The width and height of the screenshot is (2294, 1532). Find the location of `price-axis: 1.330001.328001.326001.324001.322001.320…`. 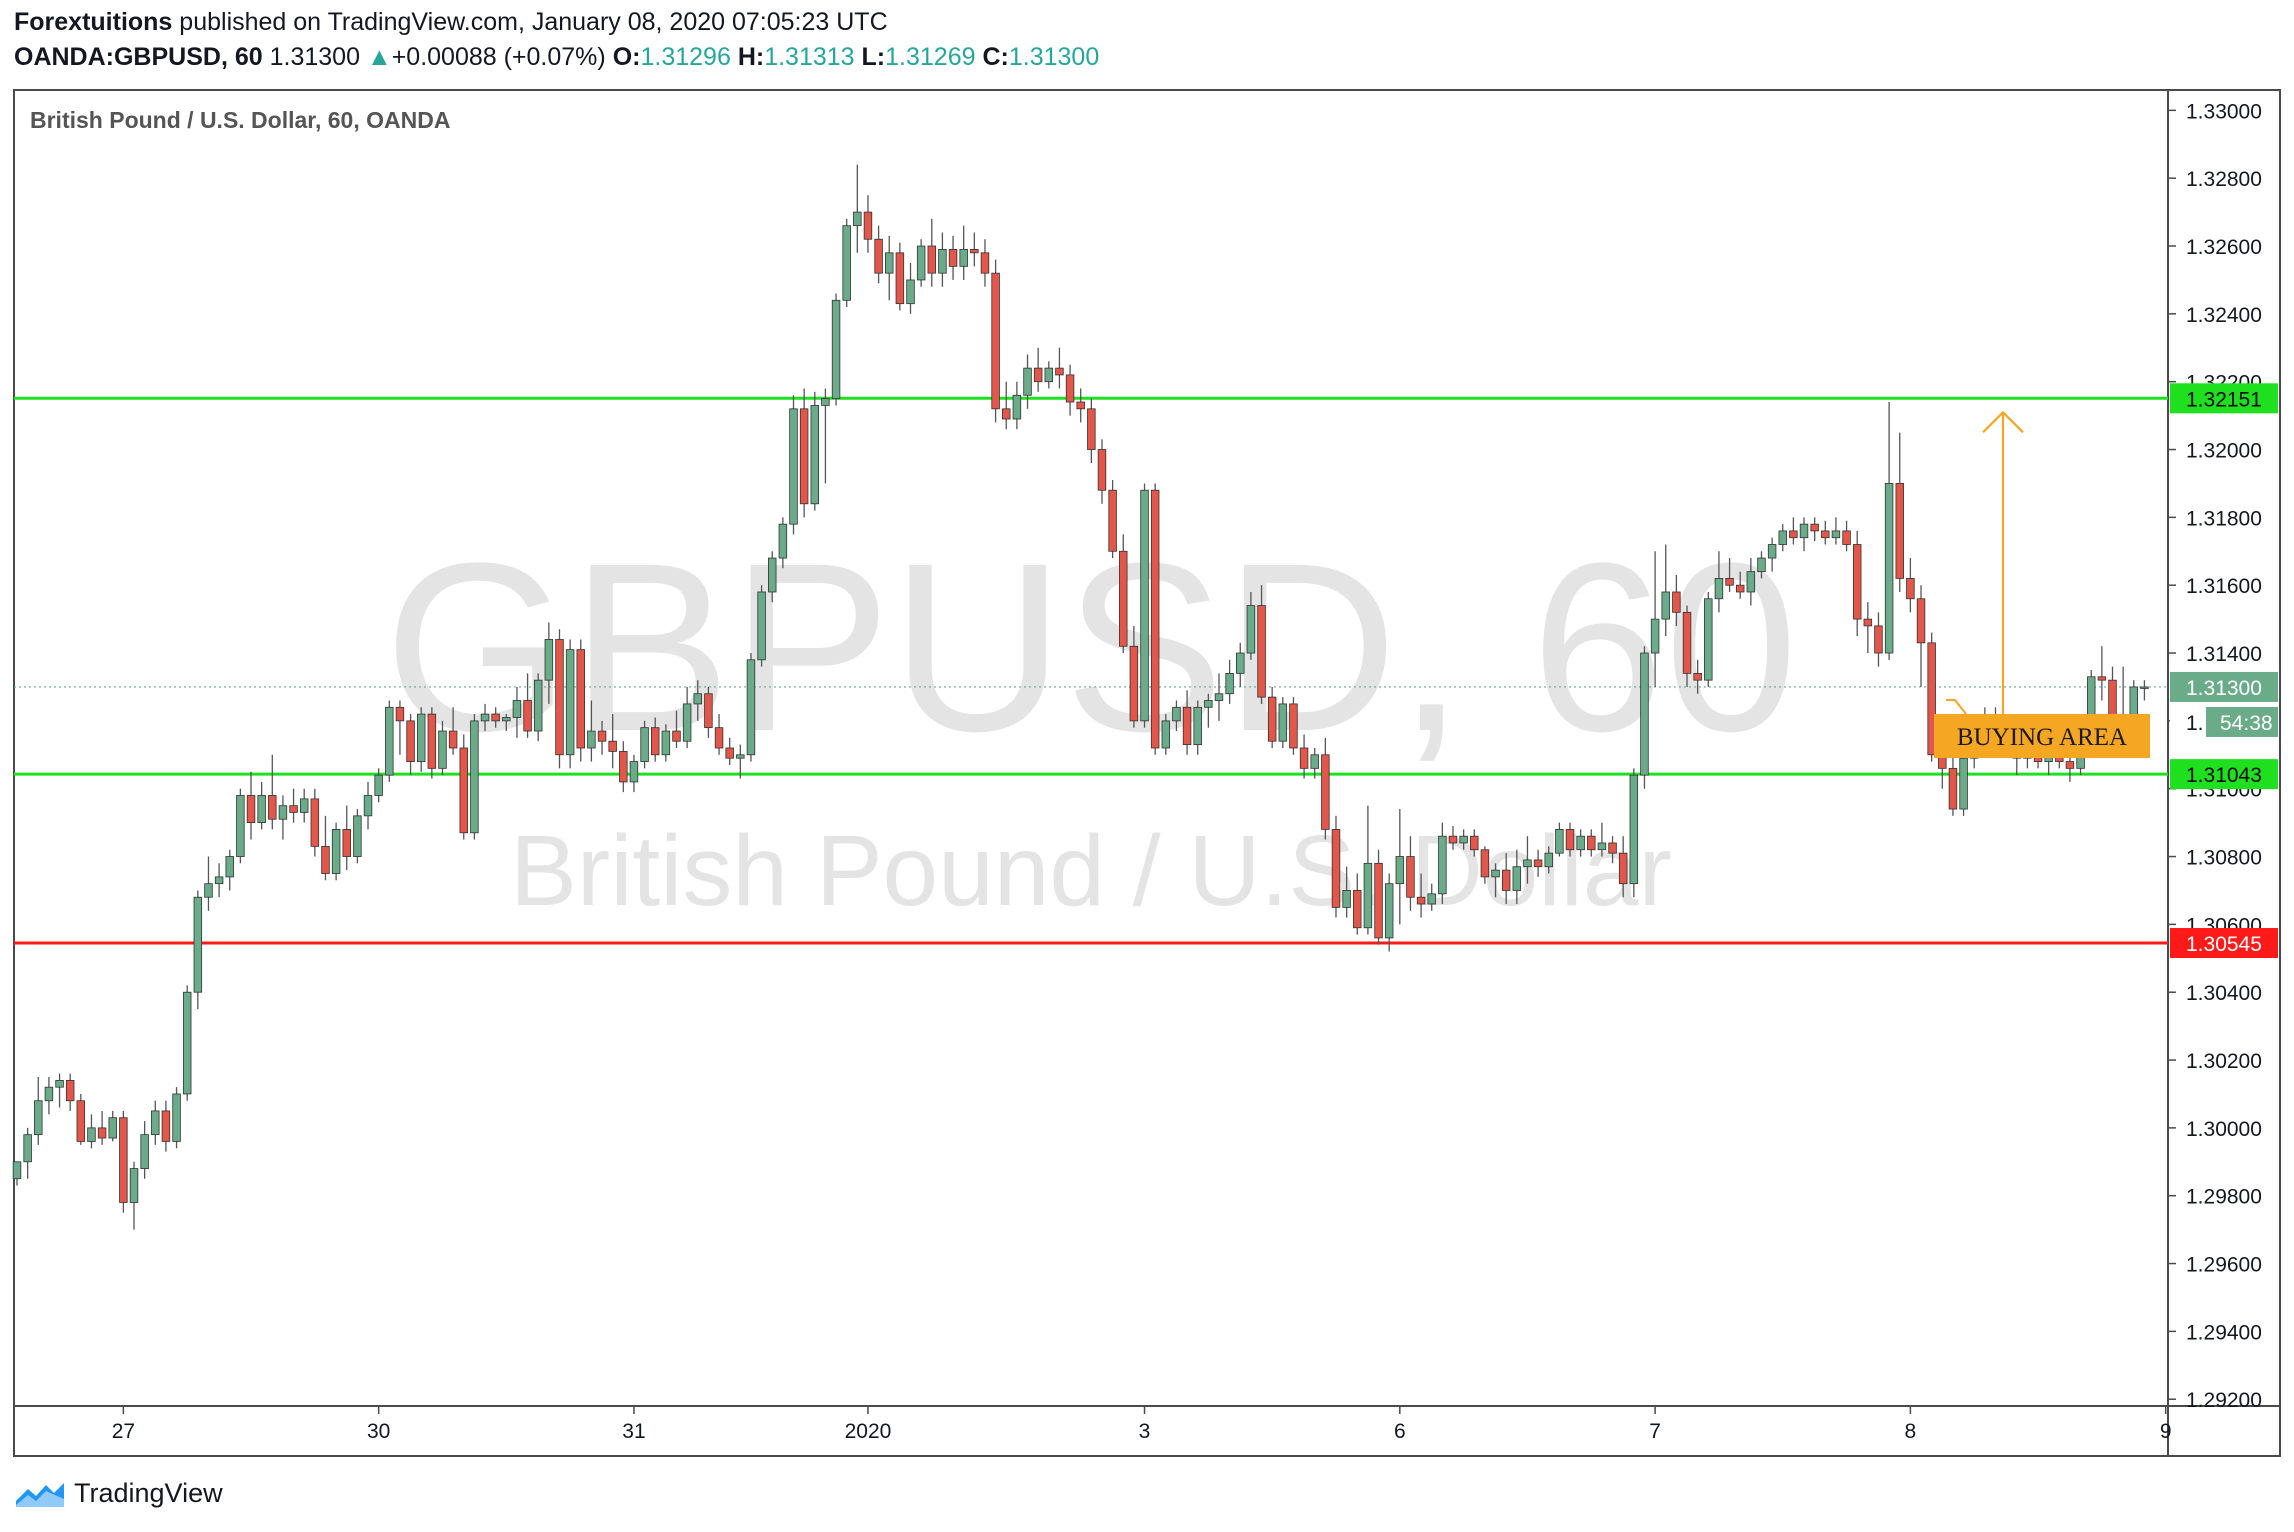

price-axis: 1.330001.328001.326001.324001.322001.320… is located at coordinates (2223, 756).